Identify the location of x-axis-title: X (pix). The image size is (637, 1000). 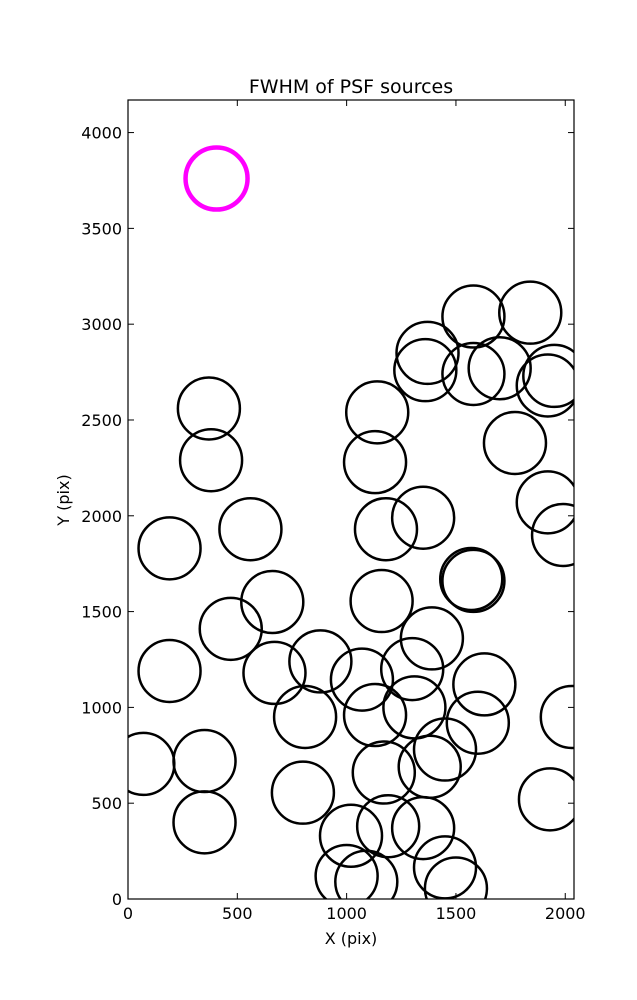
(351, 938).